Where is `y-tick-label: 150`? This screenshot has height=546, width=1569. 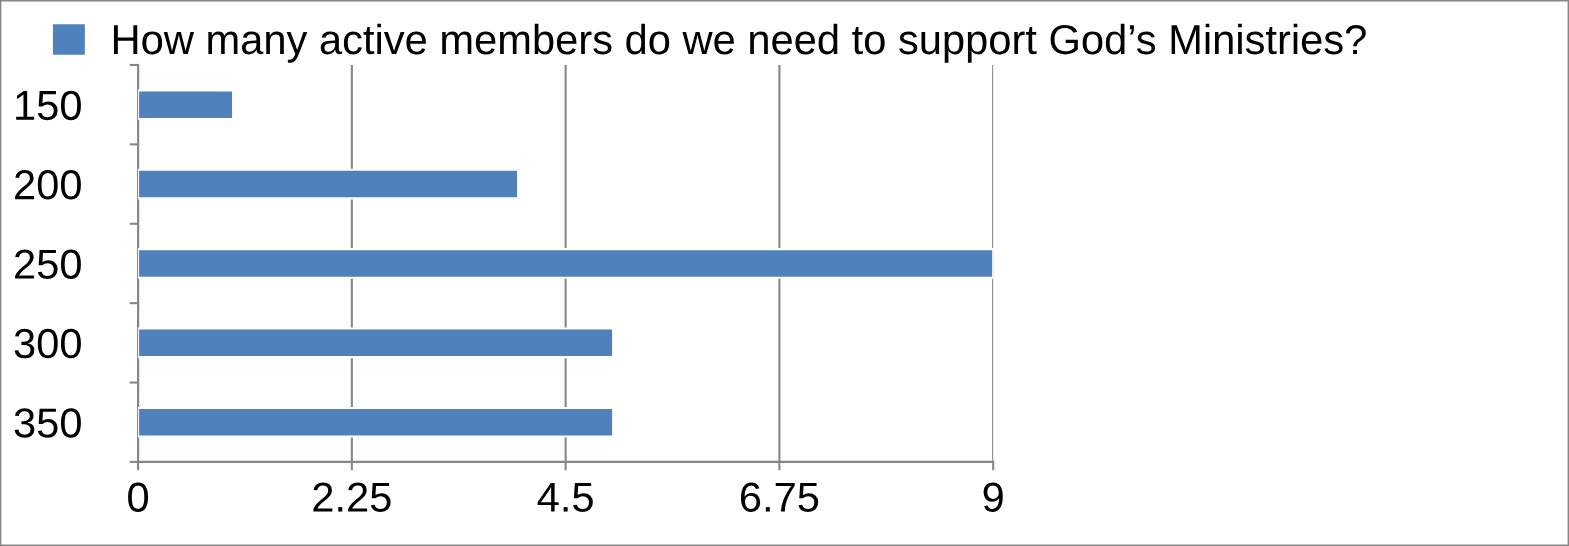 y-tick-label: 150 is located at coordinates (48, 105).